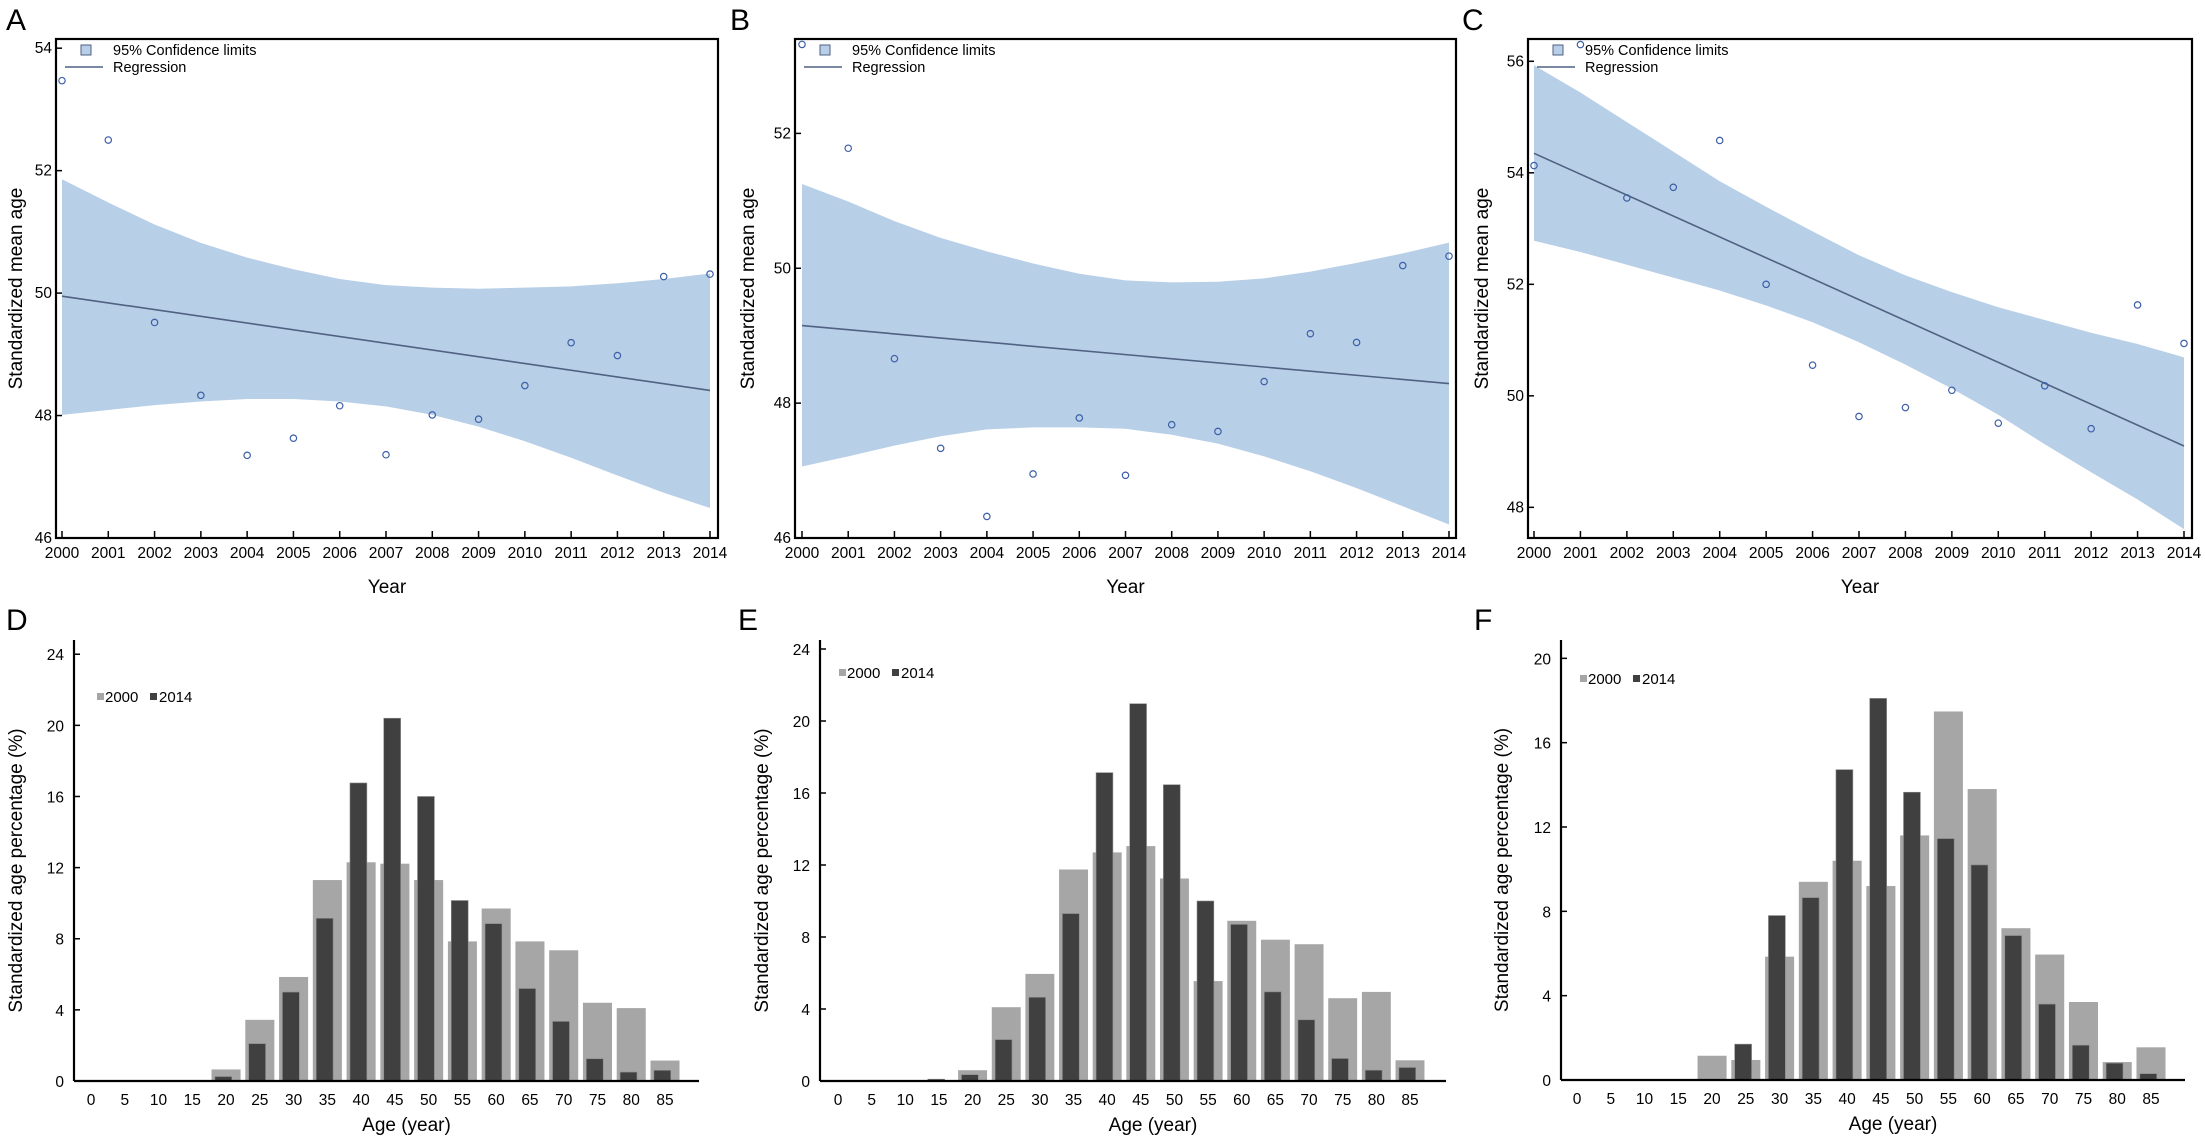  Describe the element at coordinates (2118, 1099) in the screenshot. I see `x-tick-label: 80` at that location.